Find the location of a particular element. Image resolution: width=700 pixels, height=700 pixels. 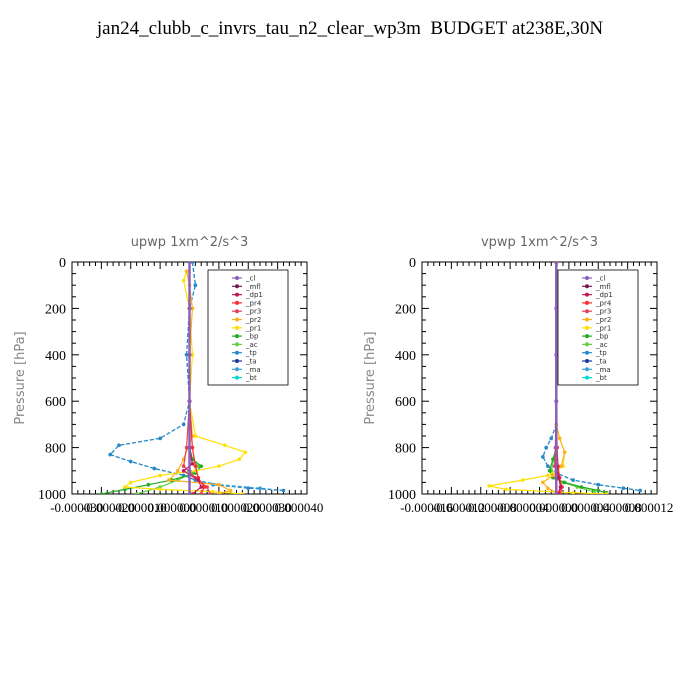

y-tick-label: 1000 is located at coordinates (52, 495).